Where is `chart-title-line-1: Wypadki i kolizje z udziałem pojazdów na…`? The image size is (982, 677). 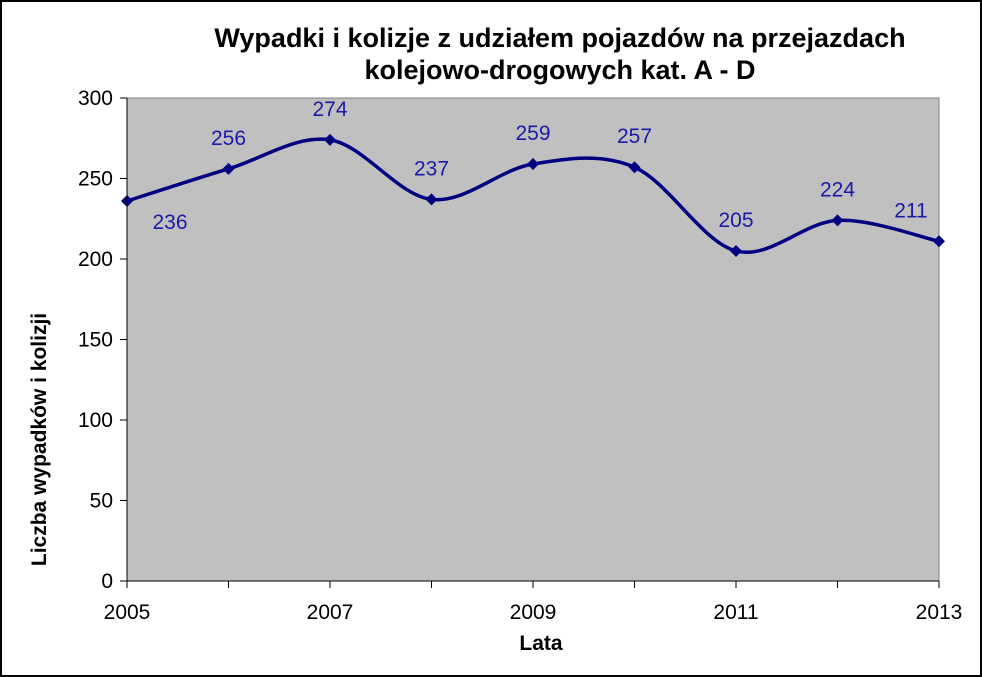 chart-title-line-1: Wypadki i kolizje z udziałem pojazdów na… is located at coordinates (560, 38).